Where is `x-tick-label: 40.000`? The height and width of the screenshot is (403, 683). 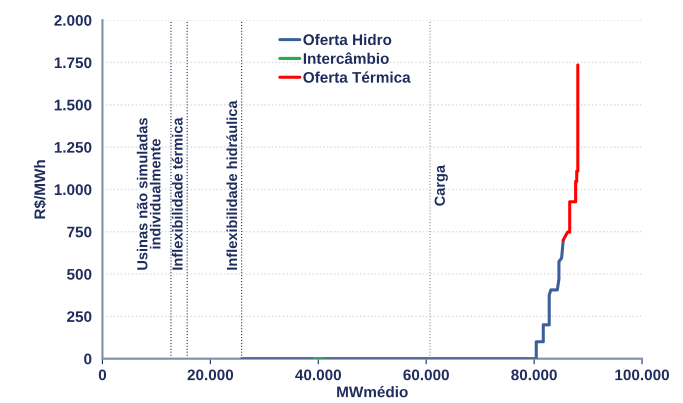
x-tick-label: 40.000 is located at coordinates (318, 374).